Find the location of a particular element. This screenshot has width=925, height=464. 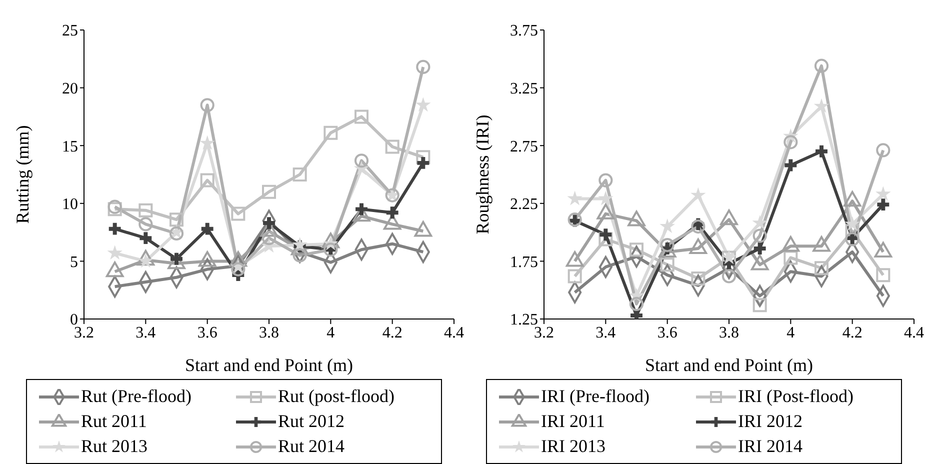

y-axis-title: Rutting (mm) is located at coordinates (22, 174).